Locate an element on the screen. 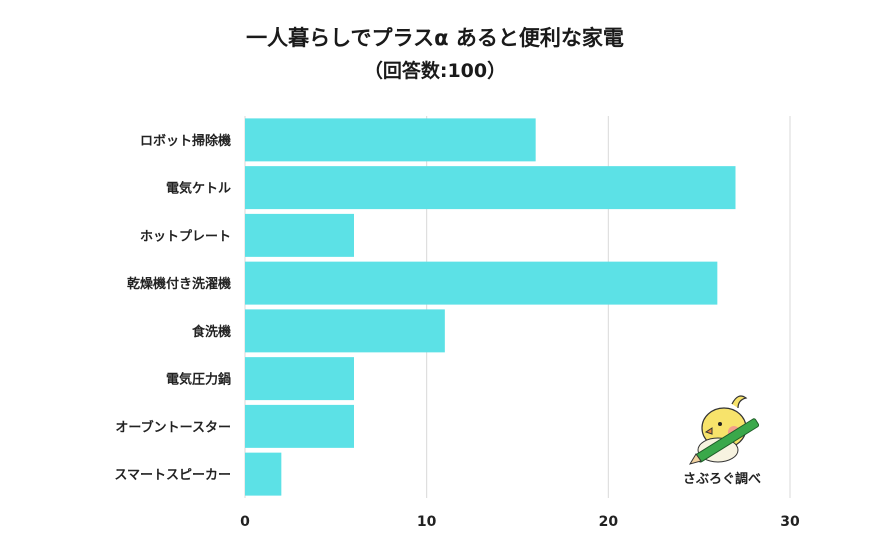 The width and height of the screenshot is (870, 548). chart-title: 一人暮らしでプラスα あると便利な家電 is located at coordinates (435, 38).